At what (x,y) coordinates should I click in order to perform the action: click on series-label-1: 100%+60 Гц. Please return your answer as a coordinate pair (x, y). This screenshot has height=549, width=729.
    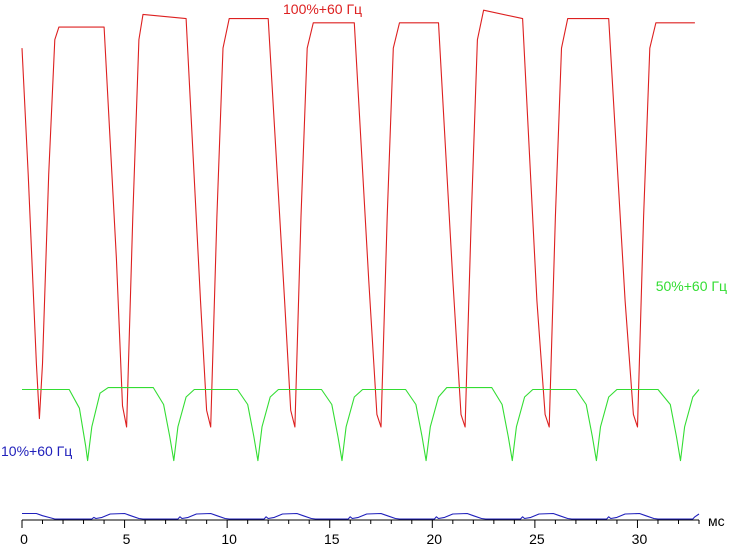
    Looking at the image, I should click on (322, 9).